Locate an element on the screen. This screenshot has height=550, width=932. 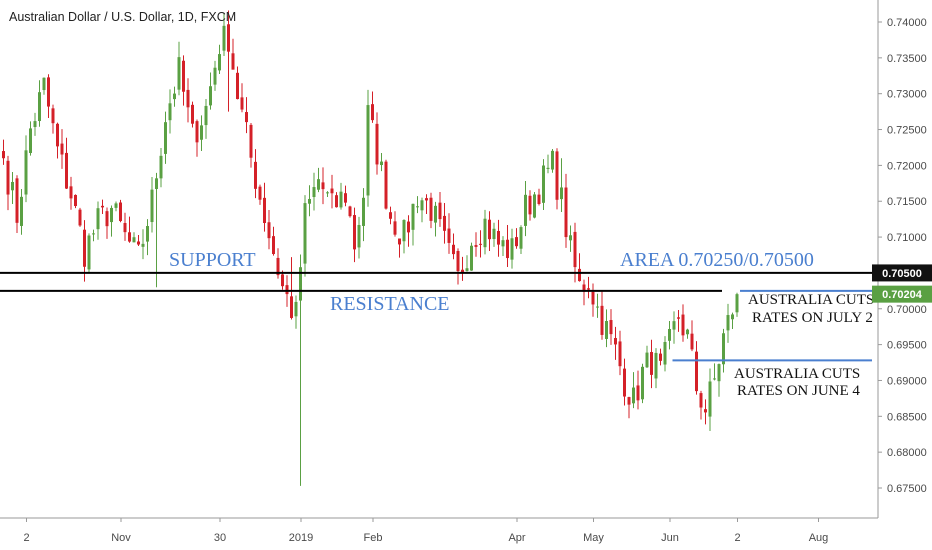
price-tick-label: 0.68000 is located at coordinates (907, 453).